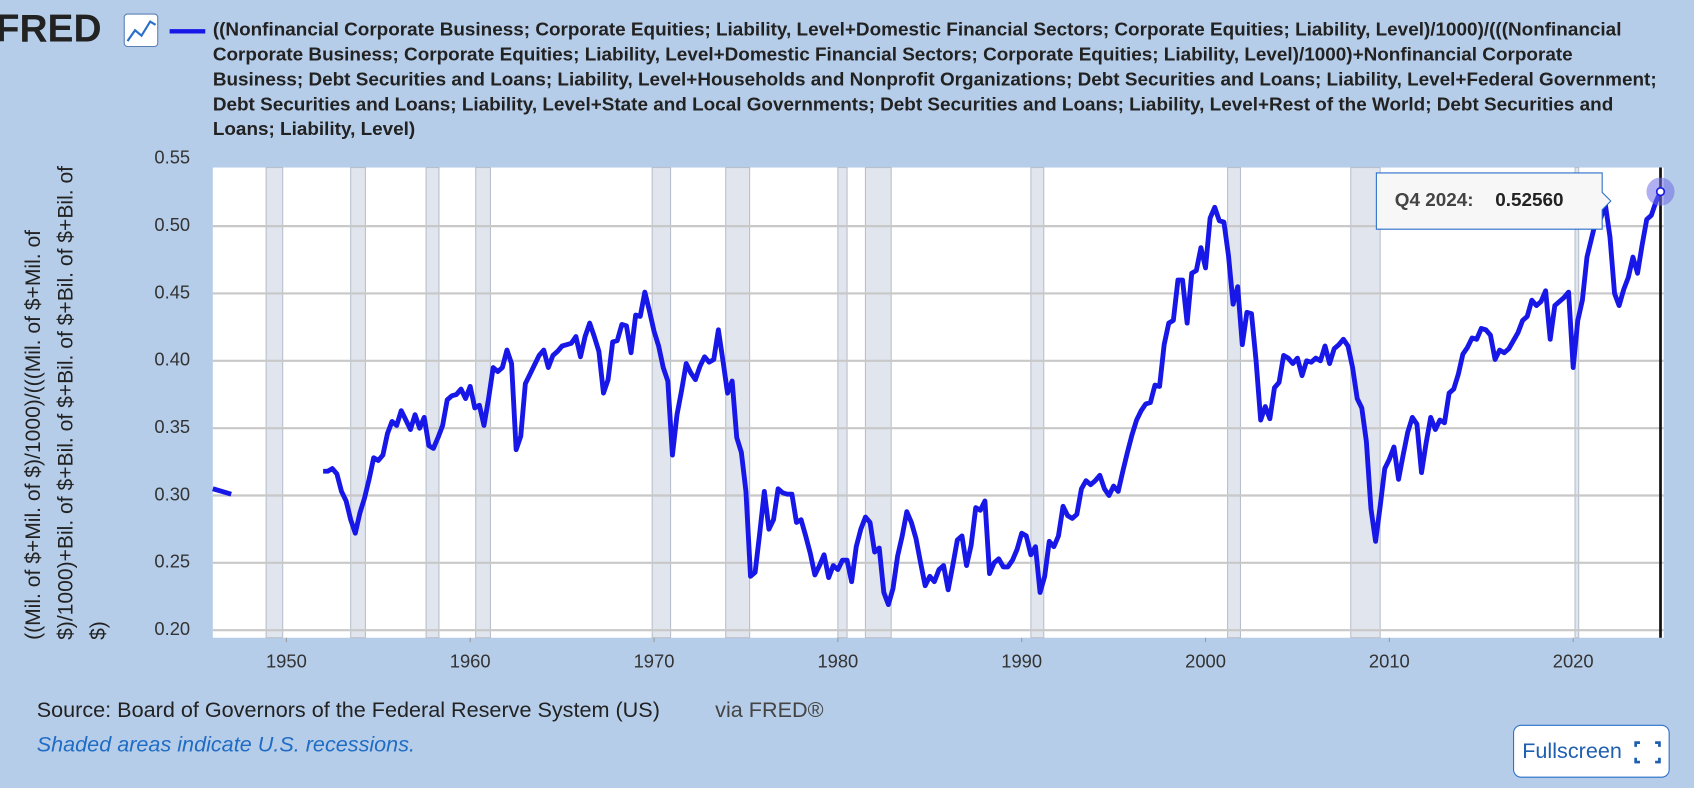 This screenshot has height=788, width=1694. Describe the element at coordinates (1647, 752) in the screenshot. I see `button-icon` at that location.